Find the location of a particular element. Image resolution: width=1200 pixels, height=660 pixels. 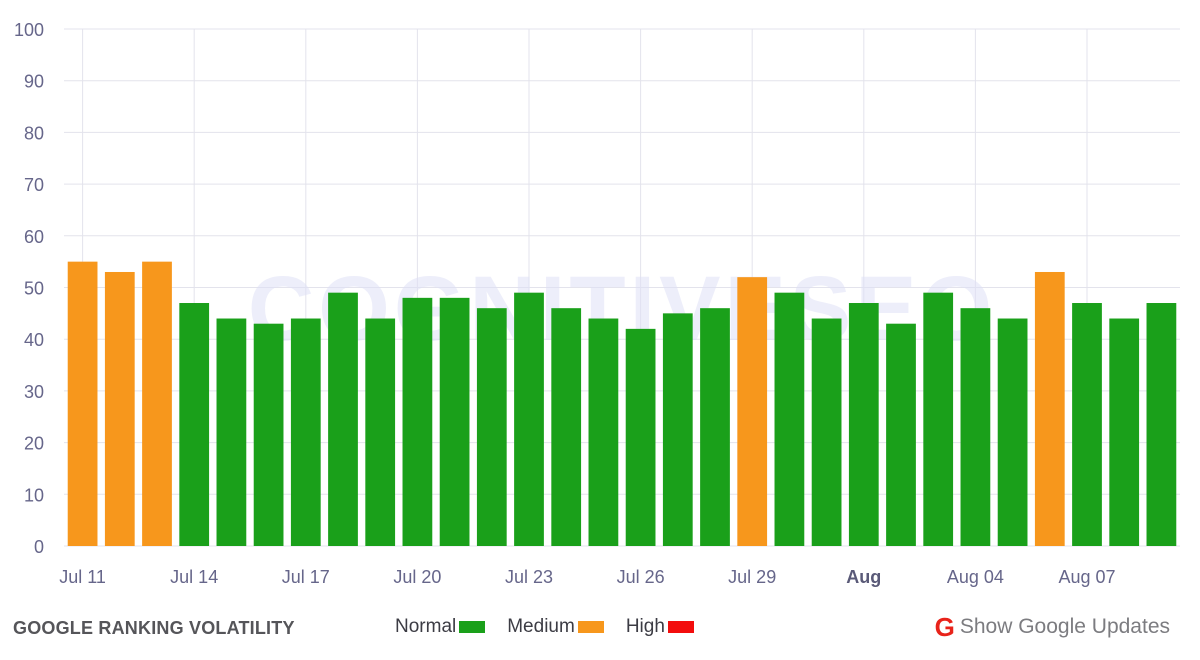

y-tick-label: 30 is located at coordinates (34, 392).